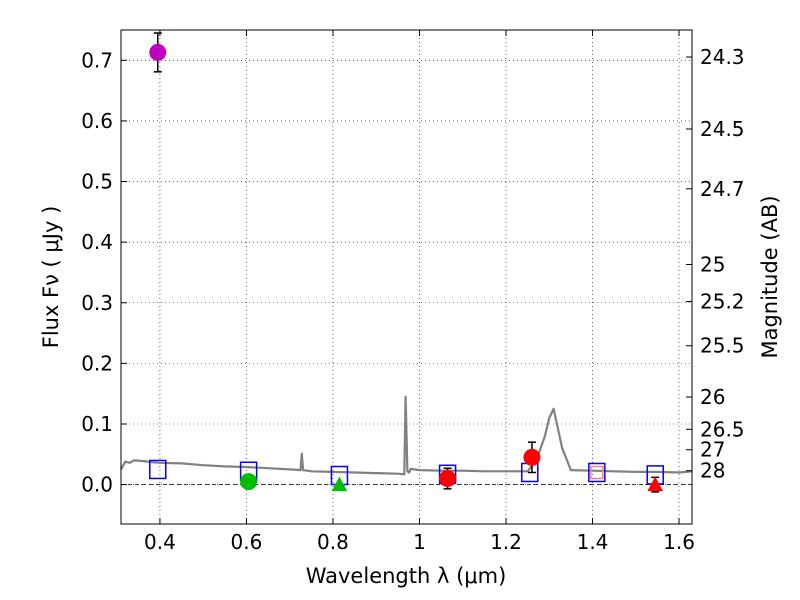  Describe the element at coordinates (712, 397) in the screenshot. I see `right-tick-label: 26` at that location.